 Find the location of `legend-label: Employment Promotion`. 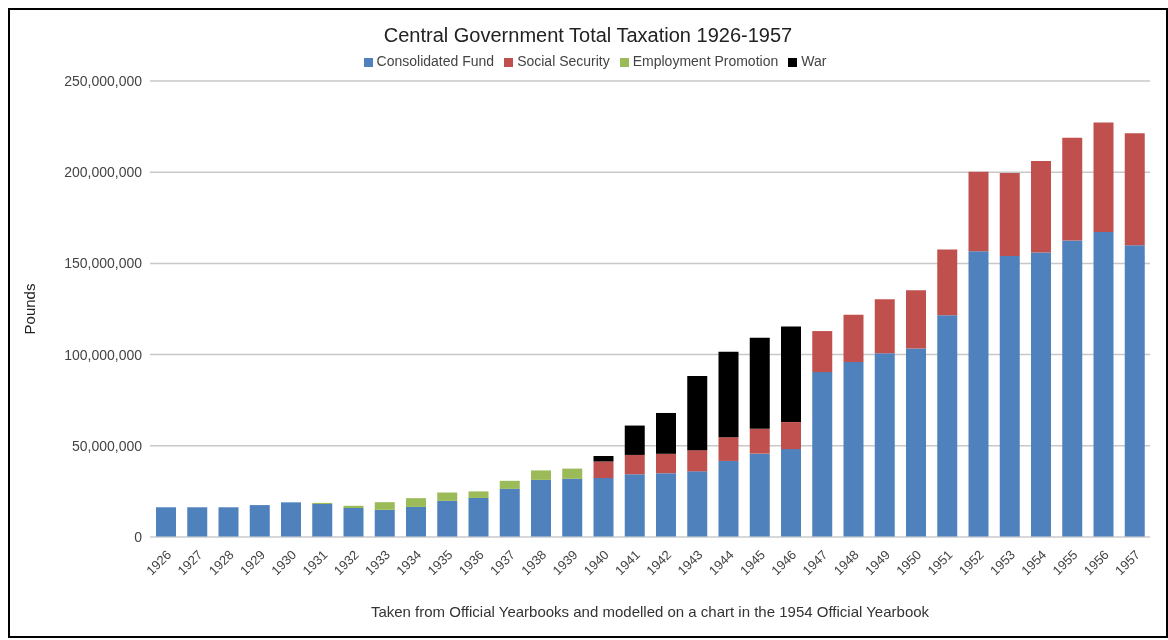

legend-label: Employment Promotion is located at coordinates (705, 61).